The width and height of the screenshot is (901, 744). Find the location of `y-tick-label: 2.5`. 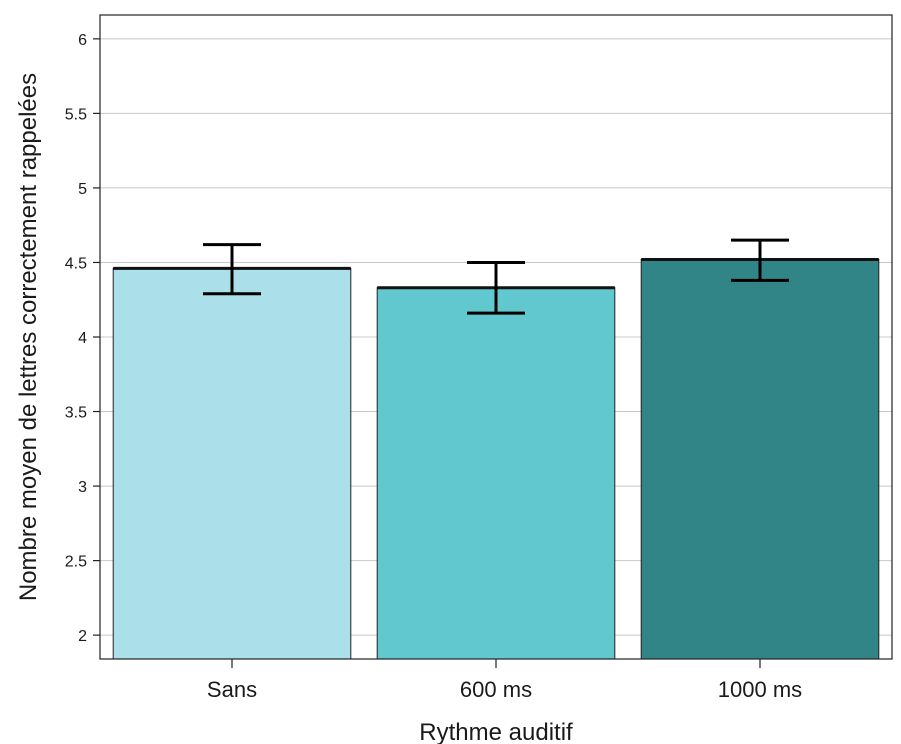

y-tick-label: 2.5 is located at coordinates (76, 562).